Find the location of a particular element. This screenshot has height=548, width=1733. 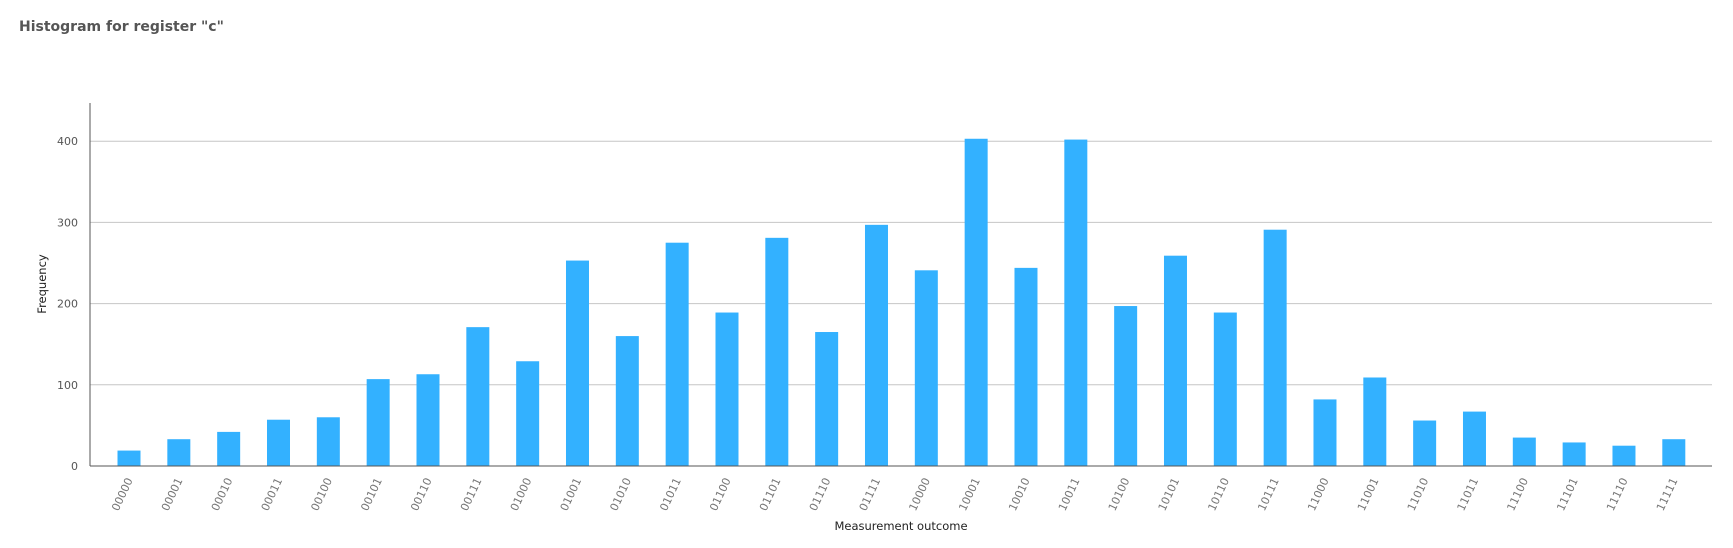

x-tick-label: 01001 is located at coordinates (571, 494).